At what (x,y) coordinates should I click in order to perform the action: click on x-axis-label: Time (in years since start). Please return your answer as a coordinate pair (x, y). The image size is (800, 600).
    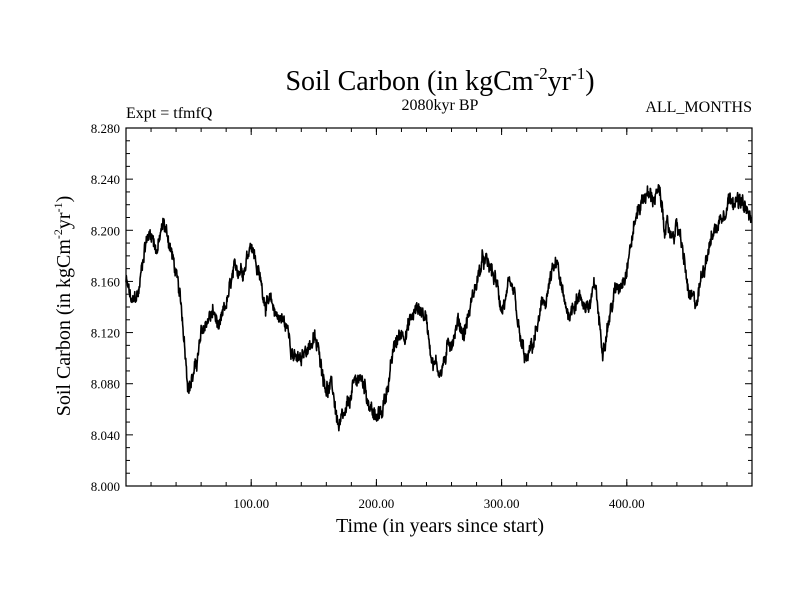
    Looking at the image, I should click on (440, 526).